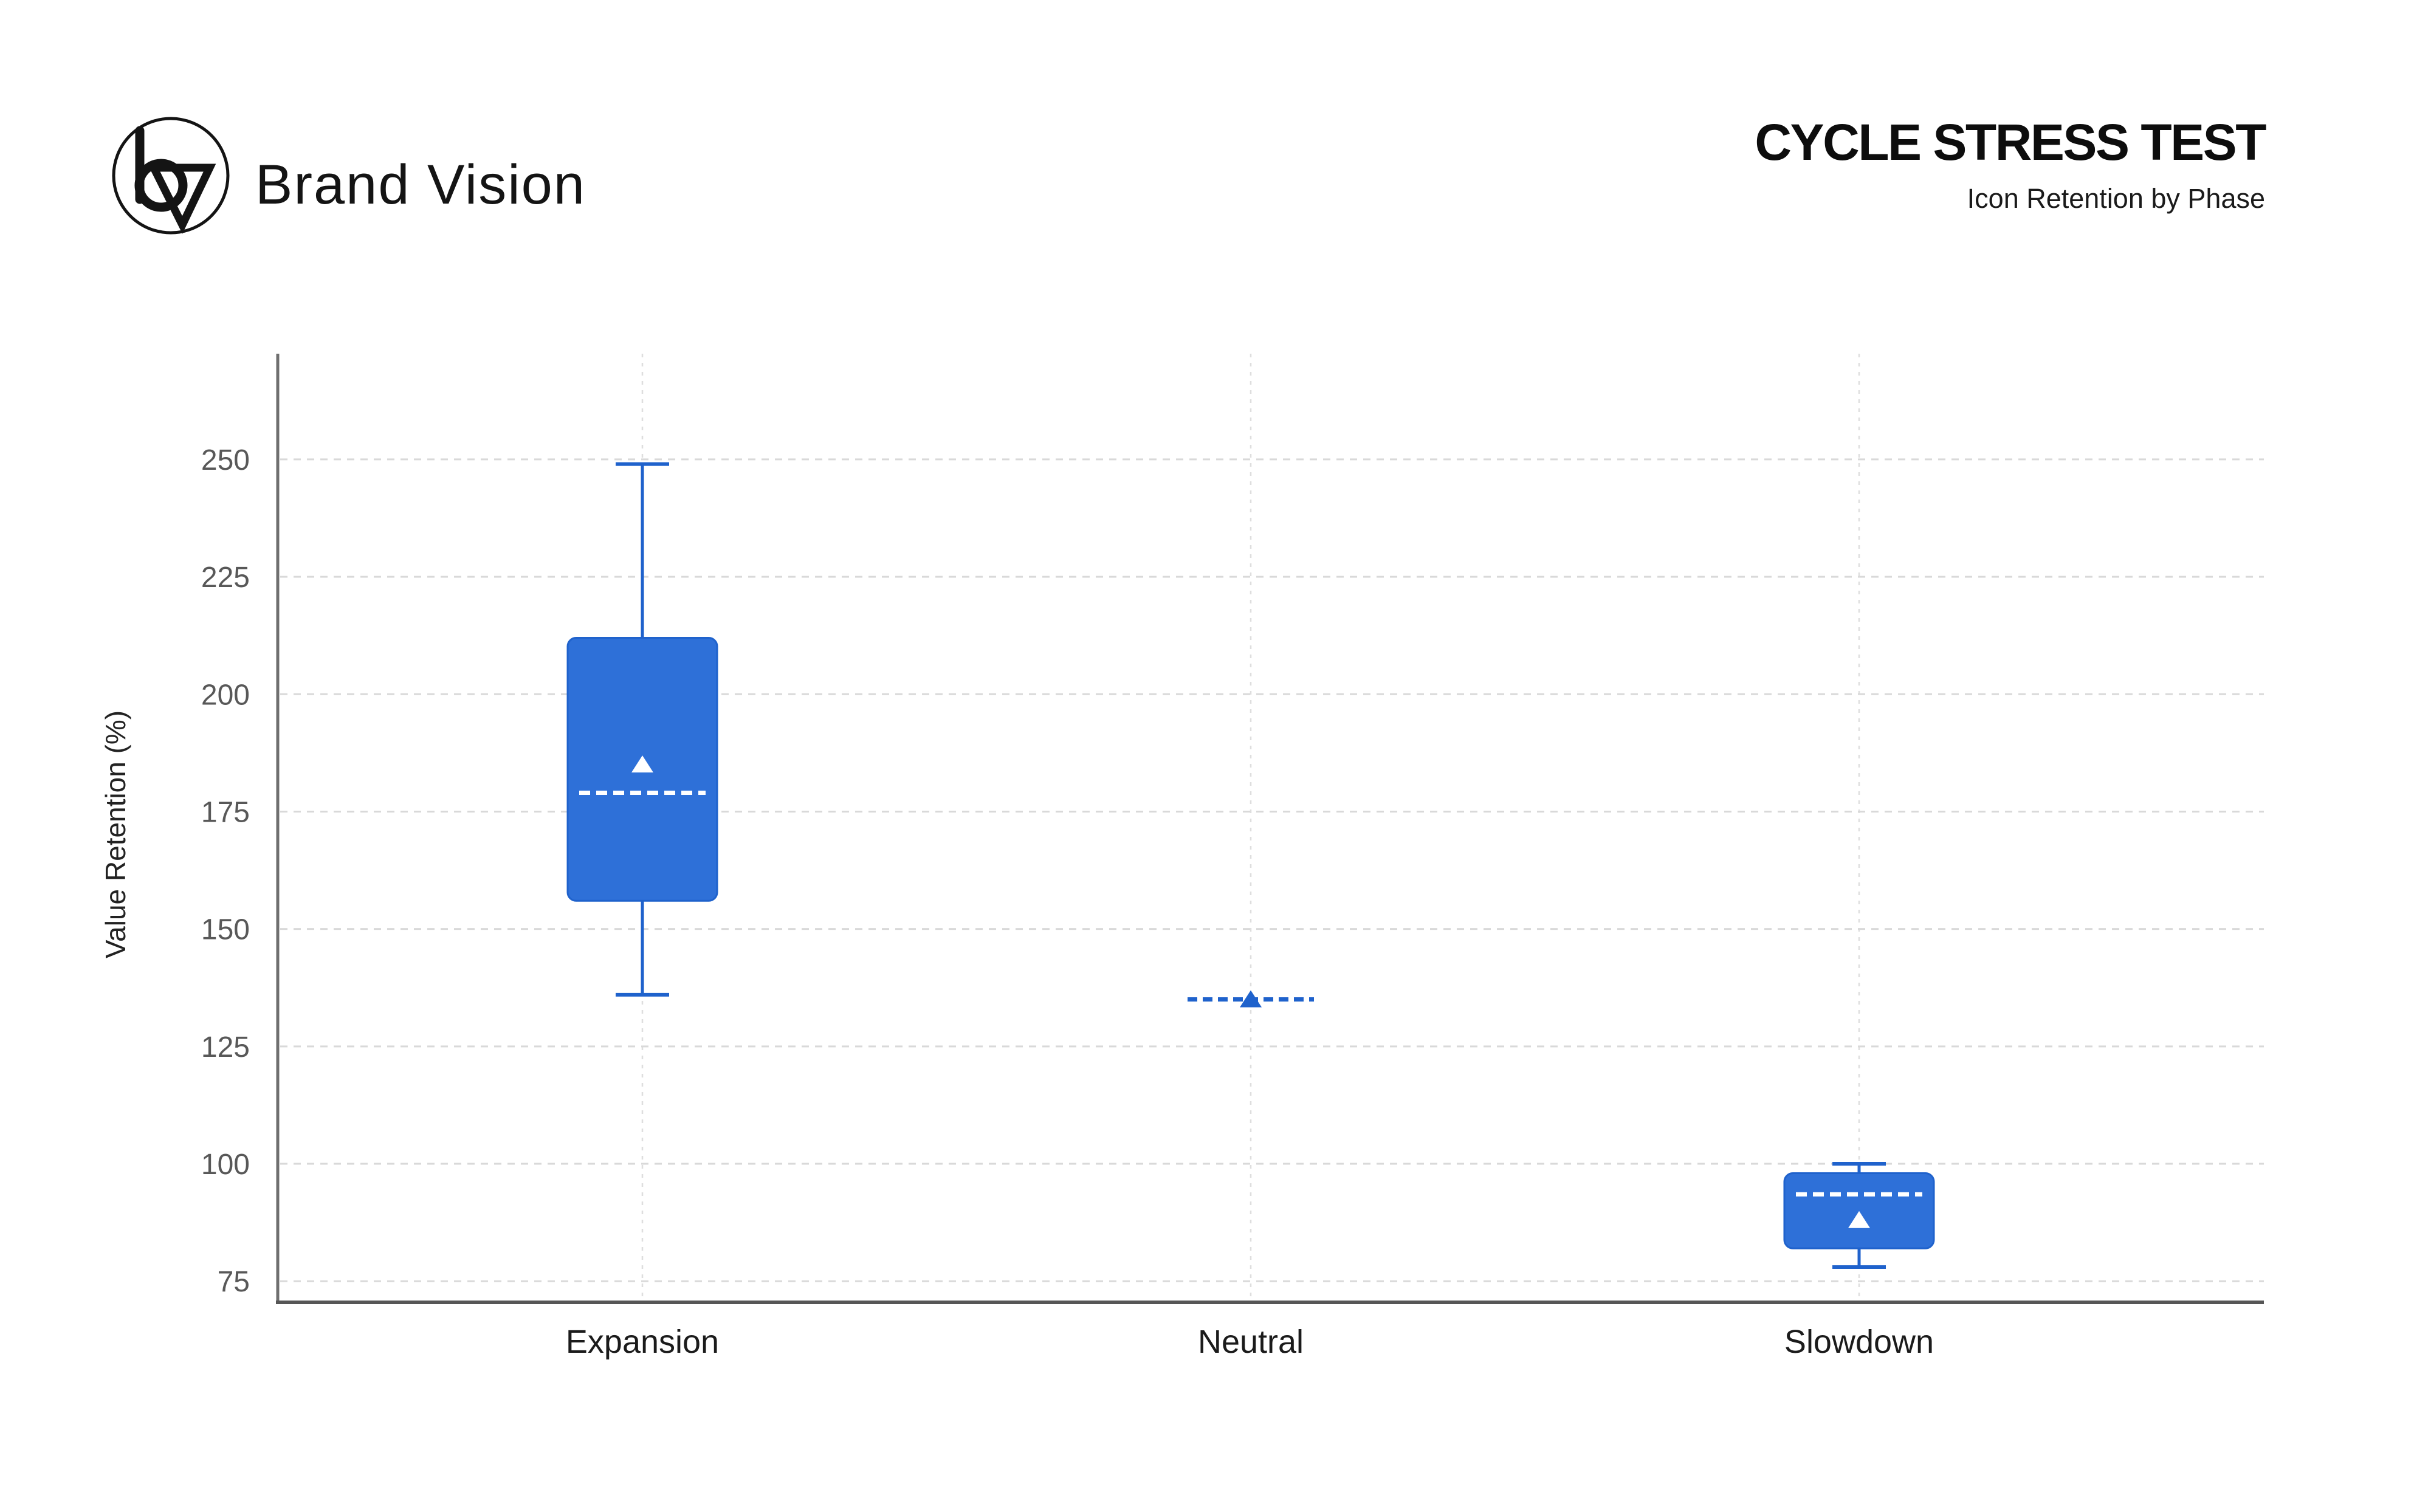 Image resolution: width=2431 pixels, height=1512 pixels. I want to click on y-tick-label: 225, so click(225, 578).